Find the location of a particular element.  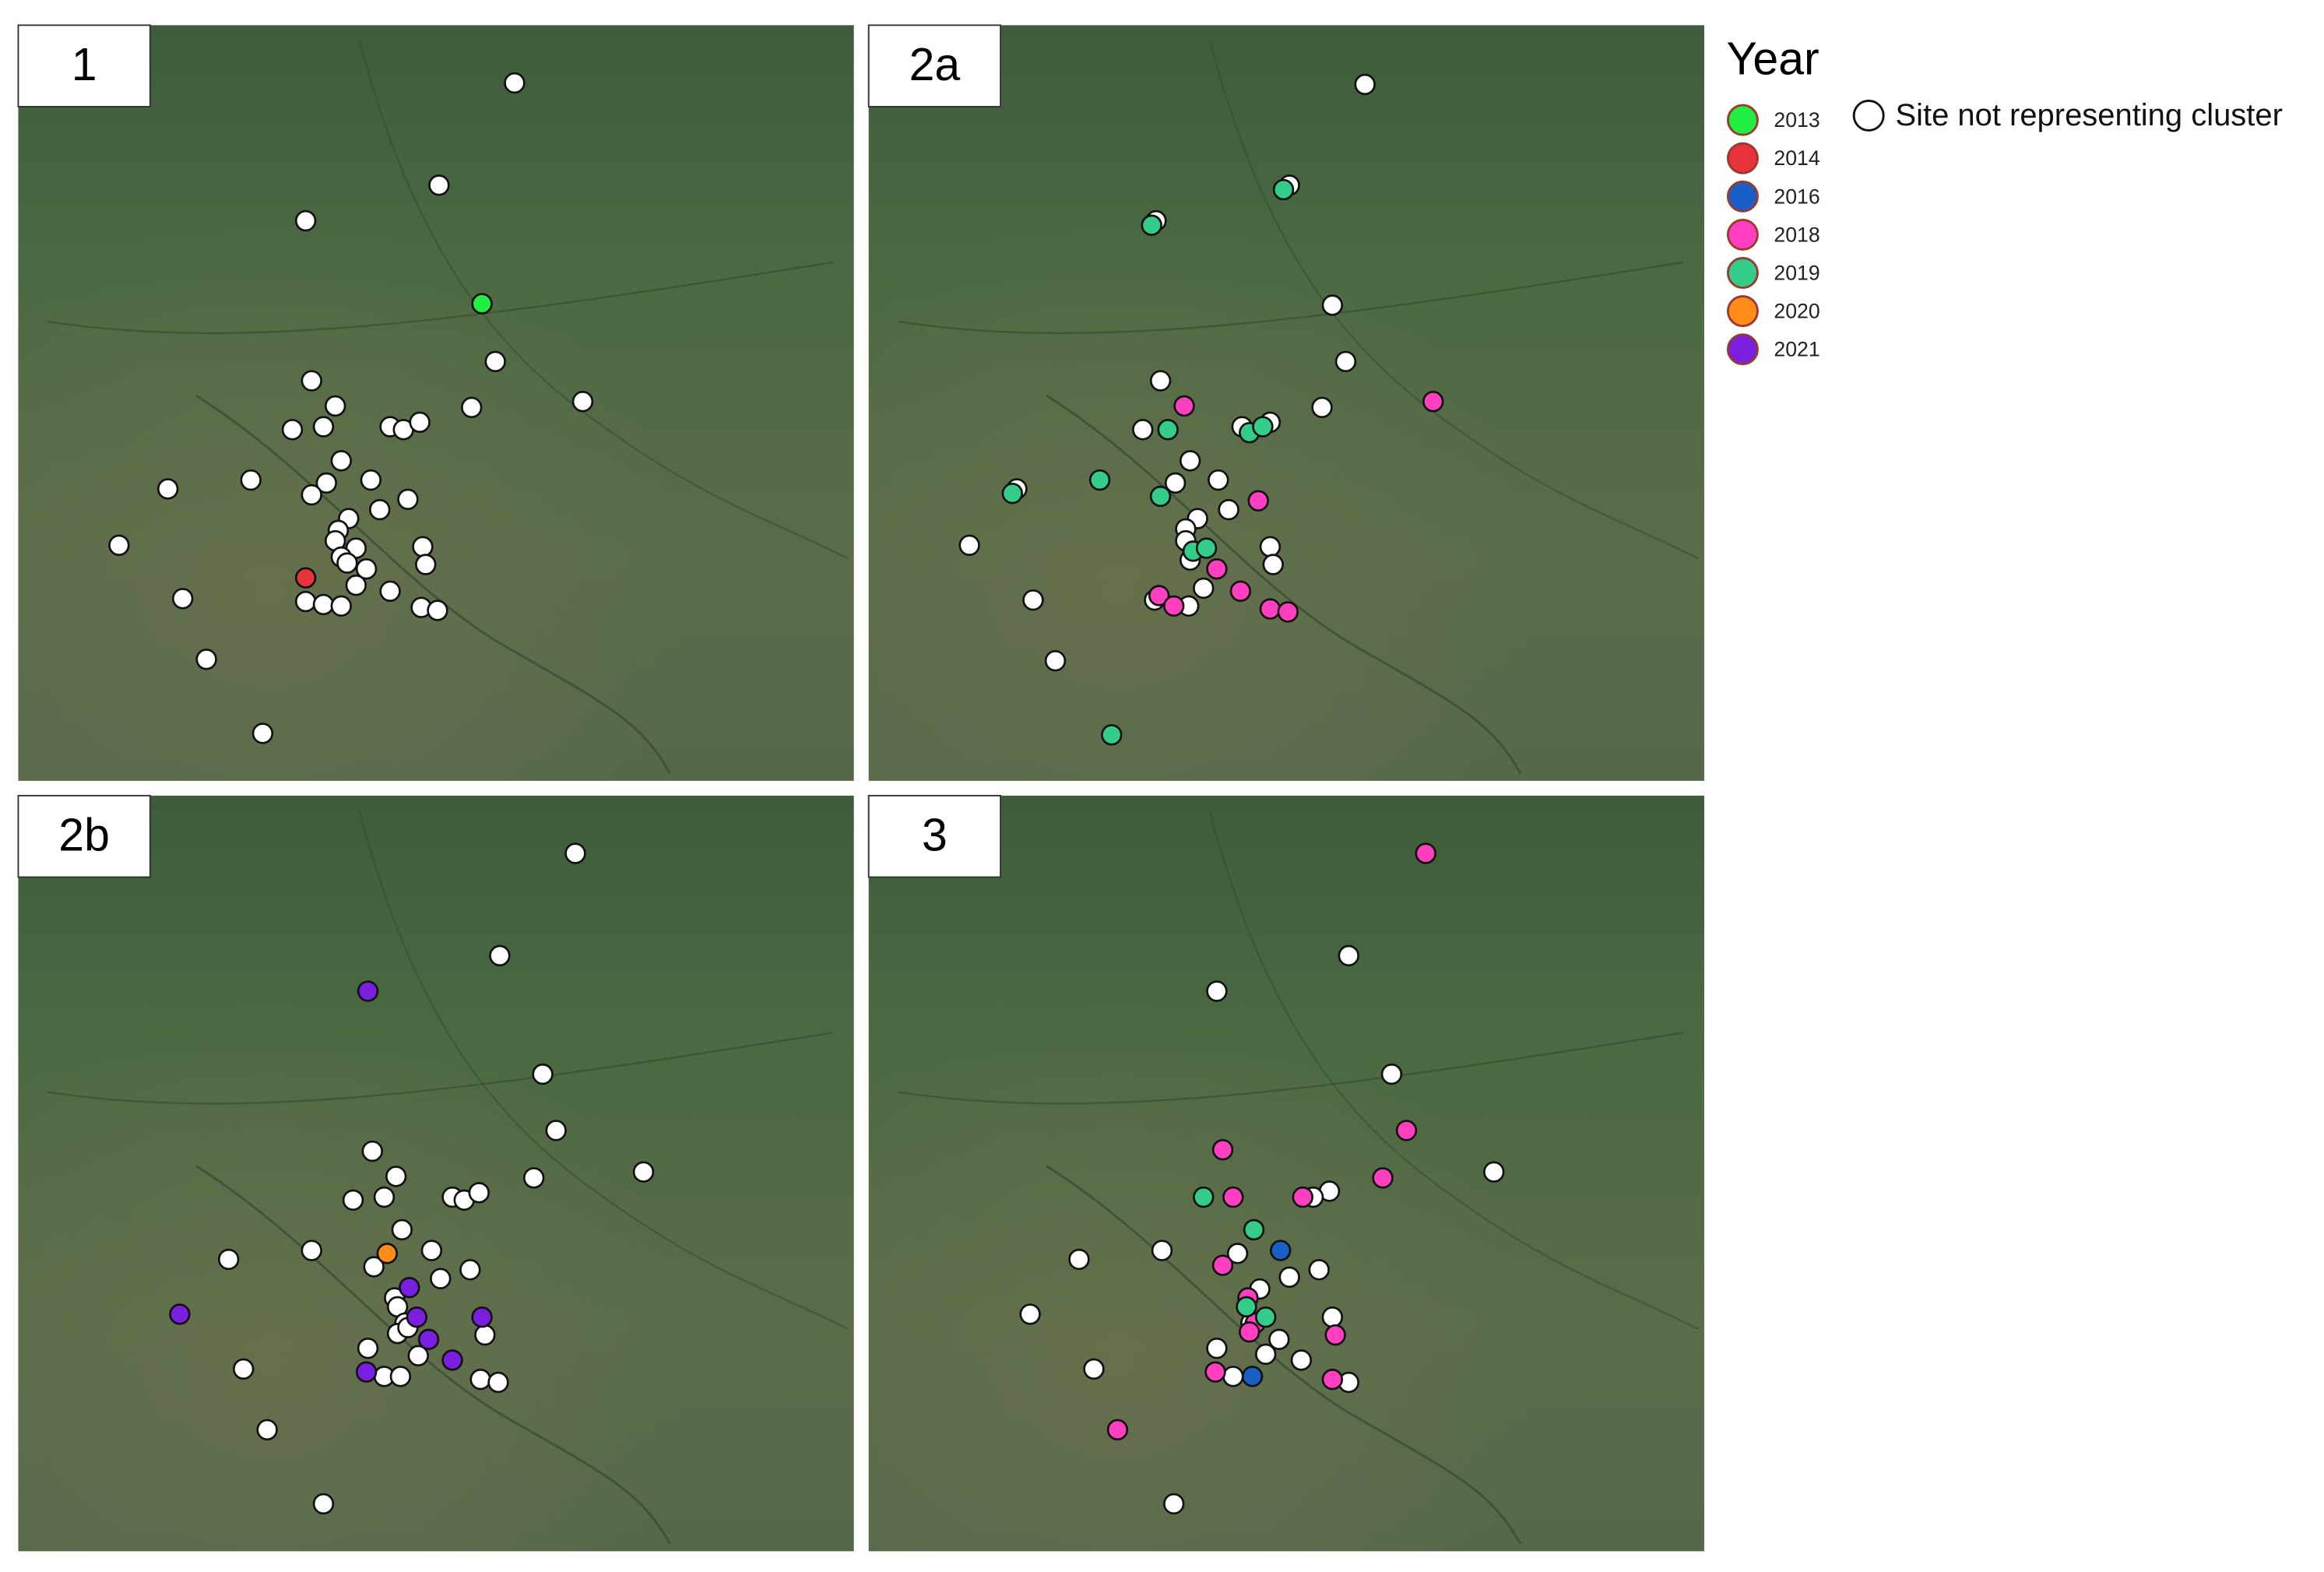

panel-label: 2a is located at coordinates (935, 64).